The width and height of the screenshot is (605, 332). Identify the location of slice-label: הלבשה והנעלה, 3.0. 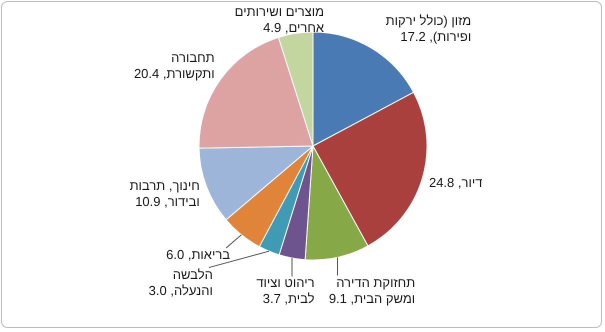
(180, 282).